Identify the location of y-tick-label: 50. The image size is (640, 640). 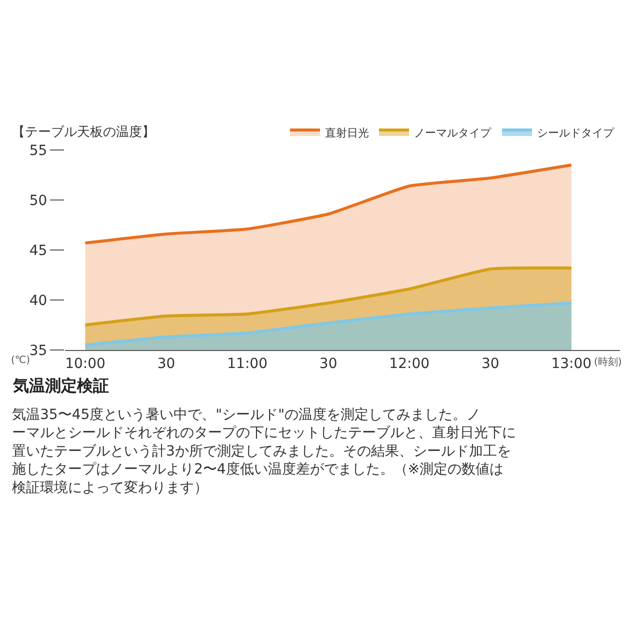
(38, 200).